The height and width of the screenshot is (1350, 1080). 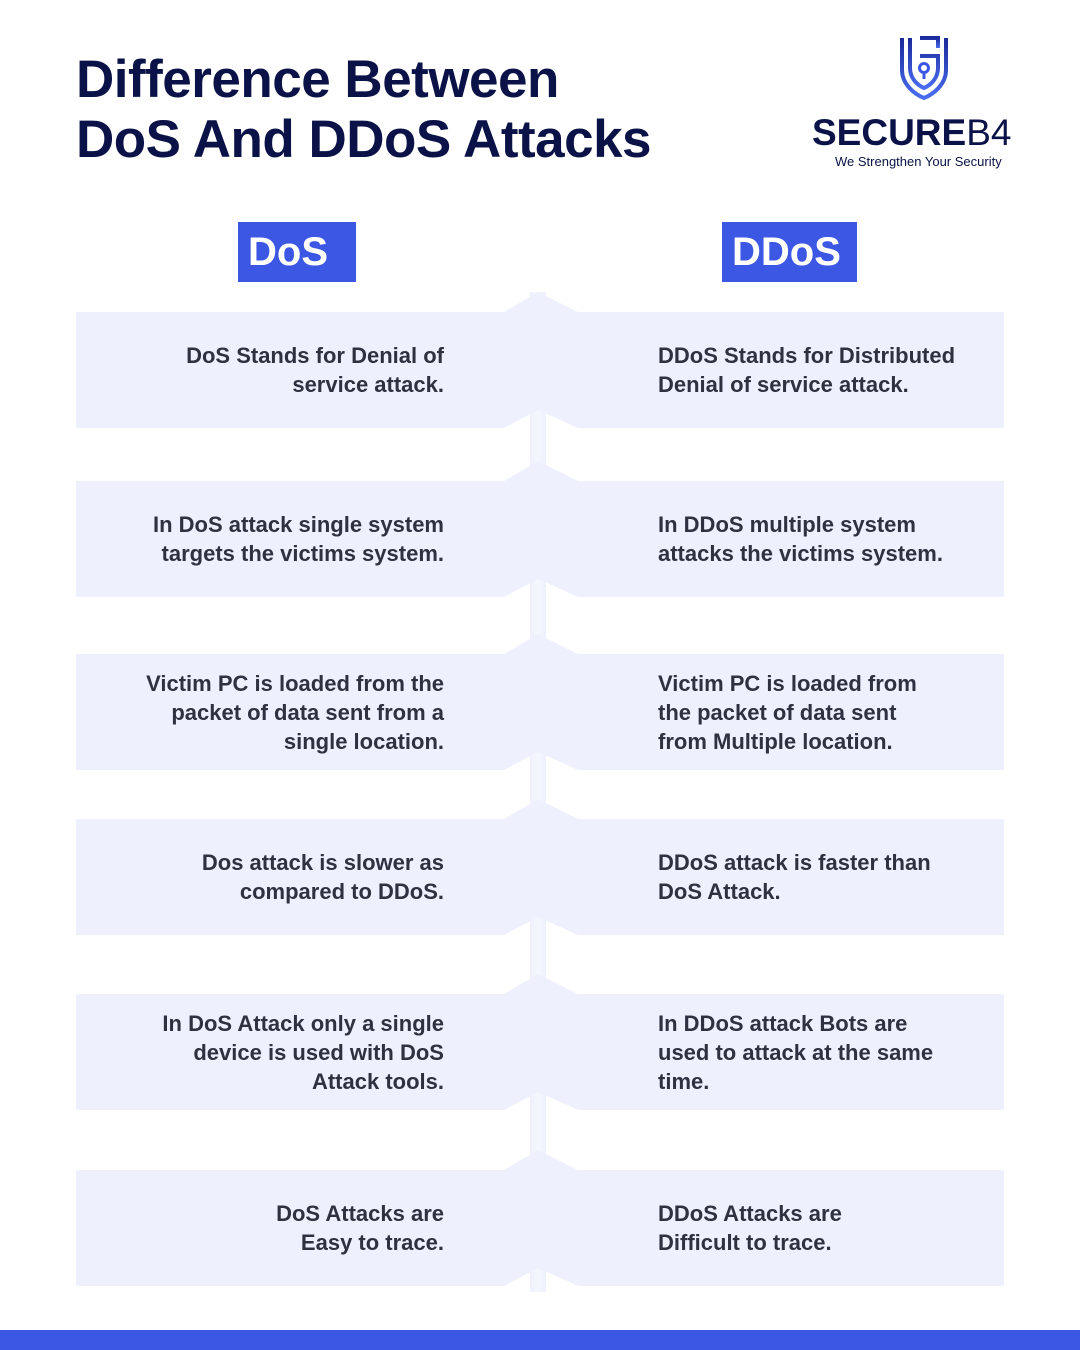 What do you see at coordinates (794, 877) in the screenshot?
I see `ddos-cell-text: DDoS attack is faster than DoS Attack.` at bounding box center [794, 877].